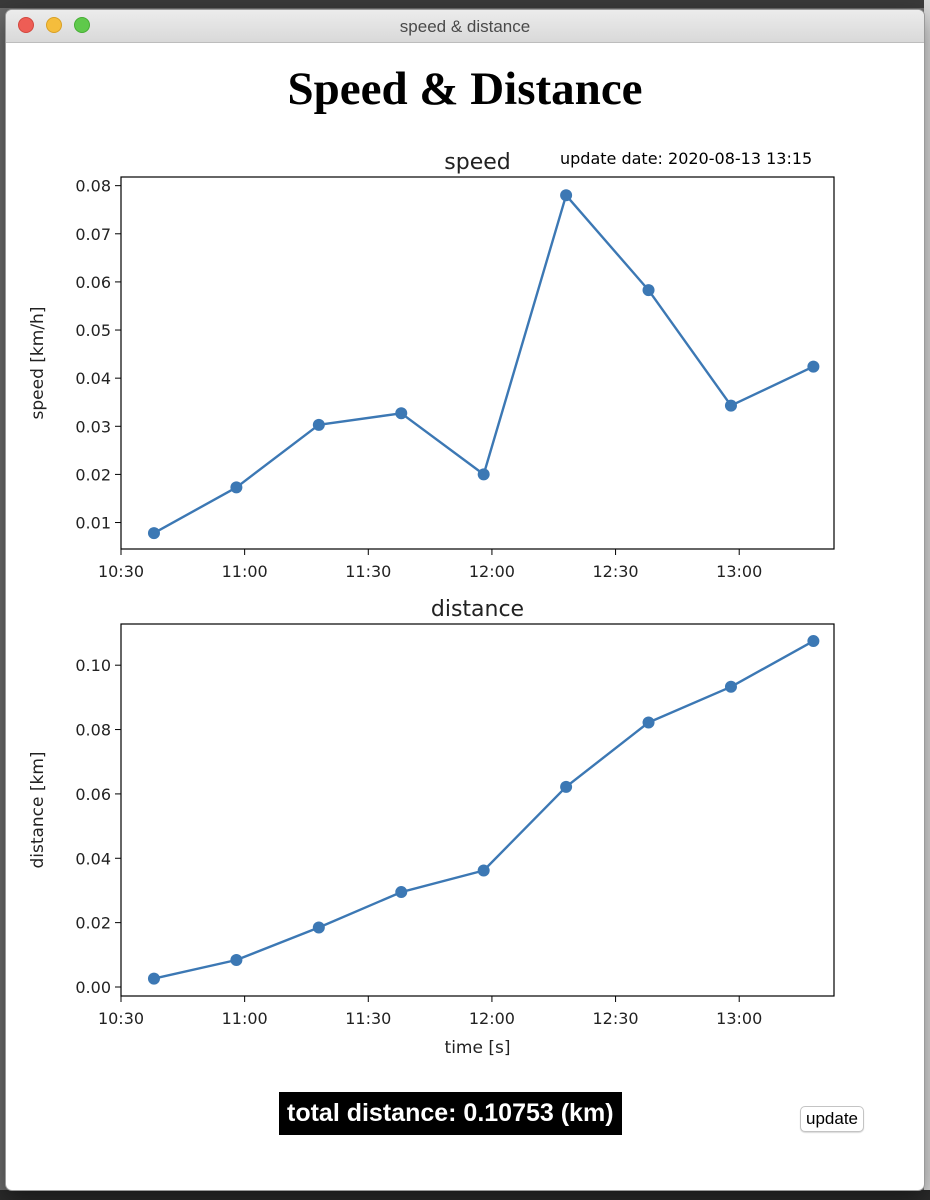 Image resolution: width=930 pixels, height=1200 pixels. I want to click on speed-y-tick-label: 0.02, so click(93, 474).